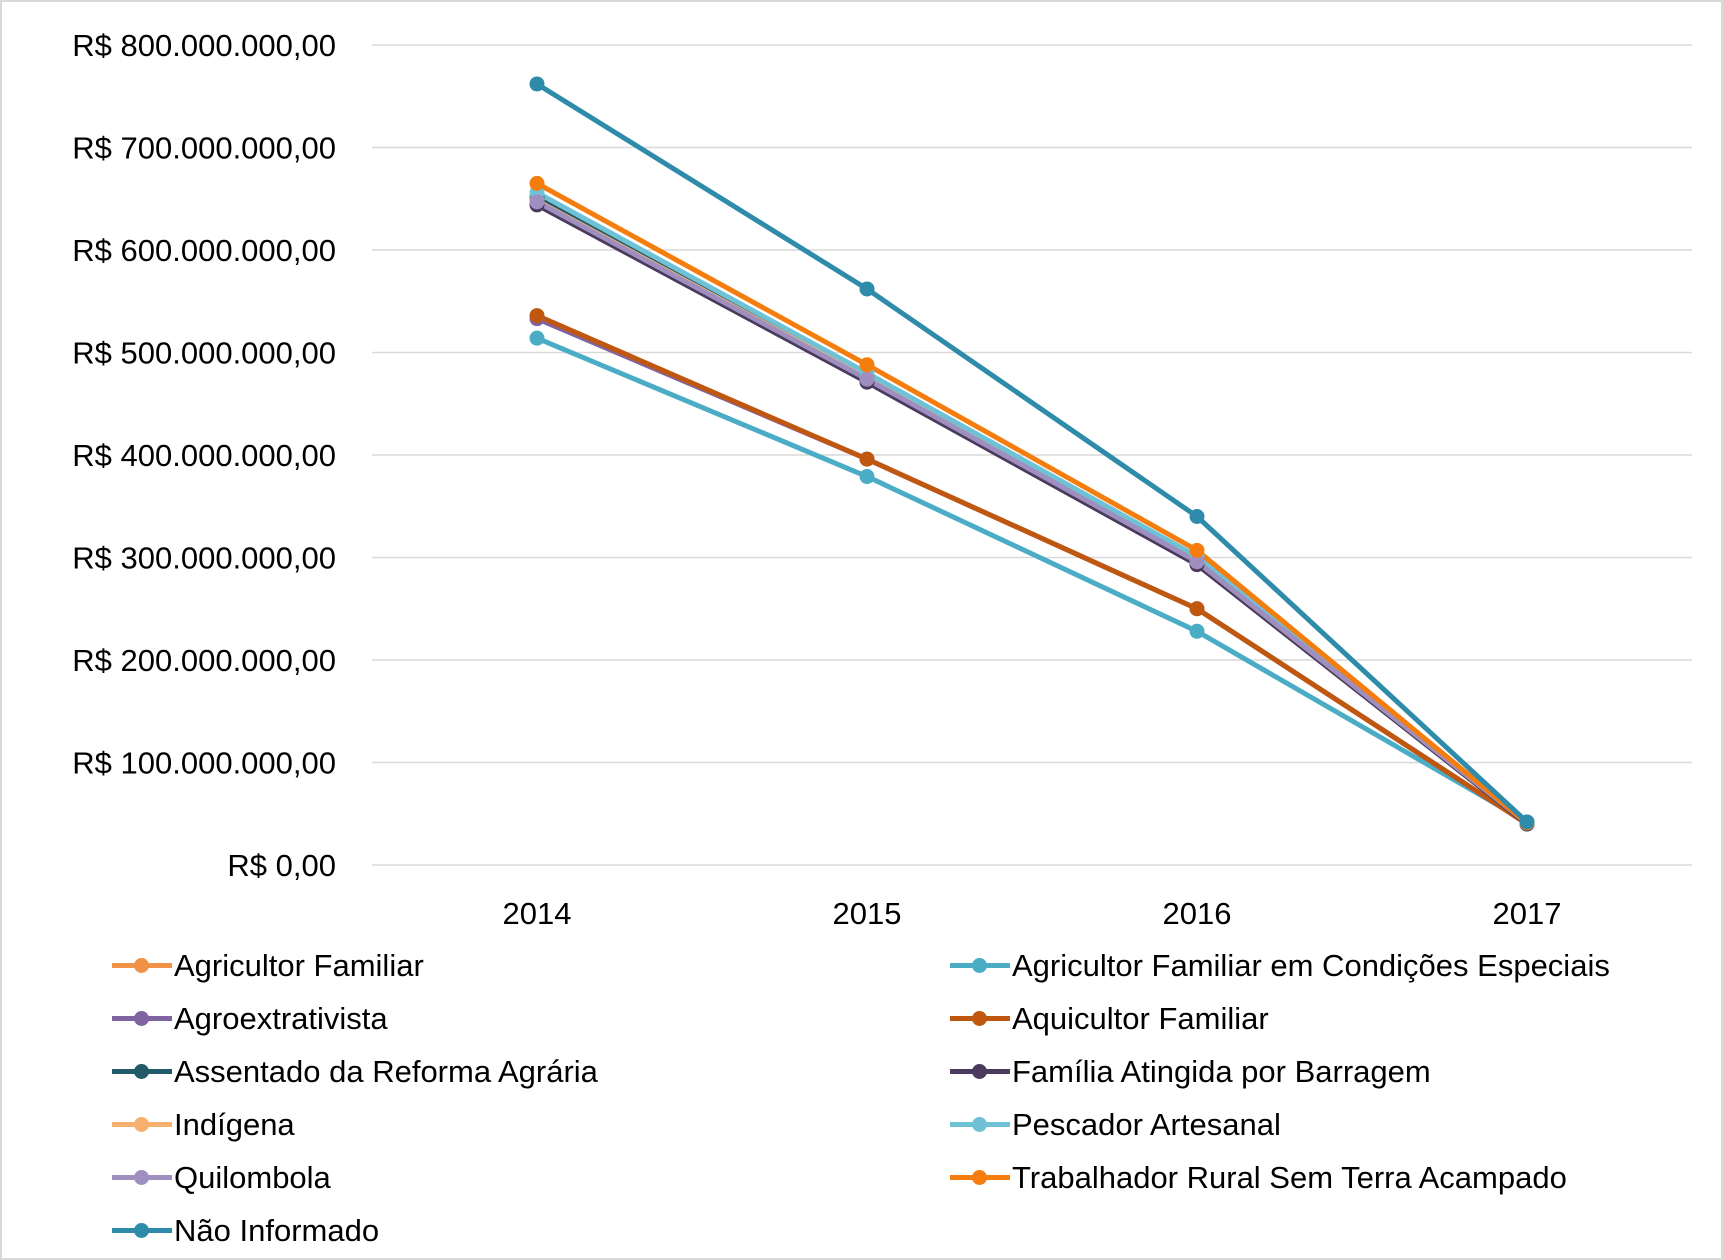 This screenshot has height=1260, width=1723. I want to click on y-tick-label: R$ 300.000.000,00, so click(204, 558).